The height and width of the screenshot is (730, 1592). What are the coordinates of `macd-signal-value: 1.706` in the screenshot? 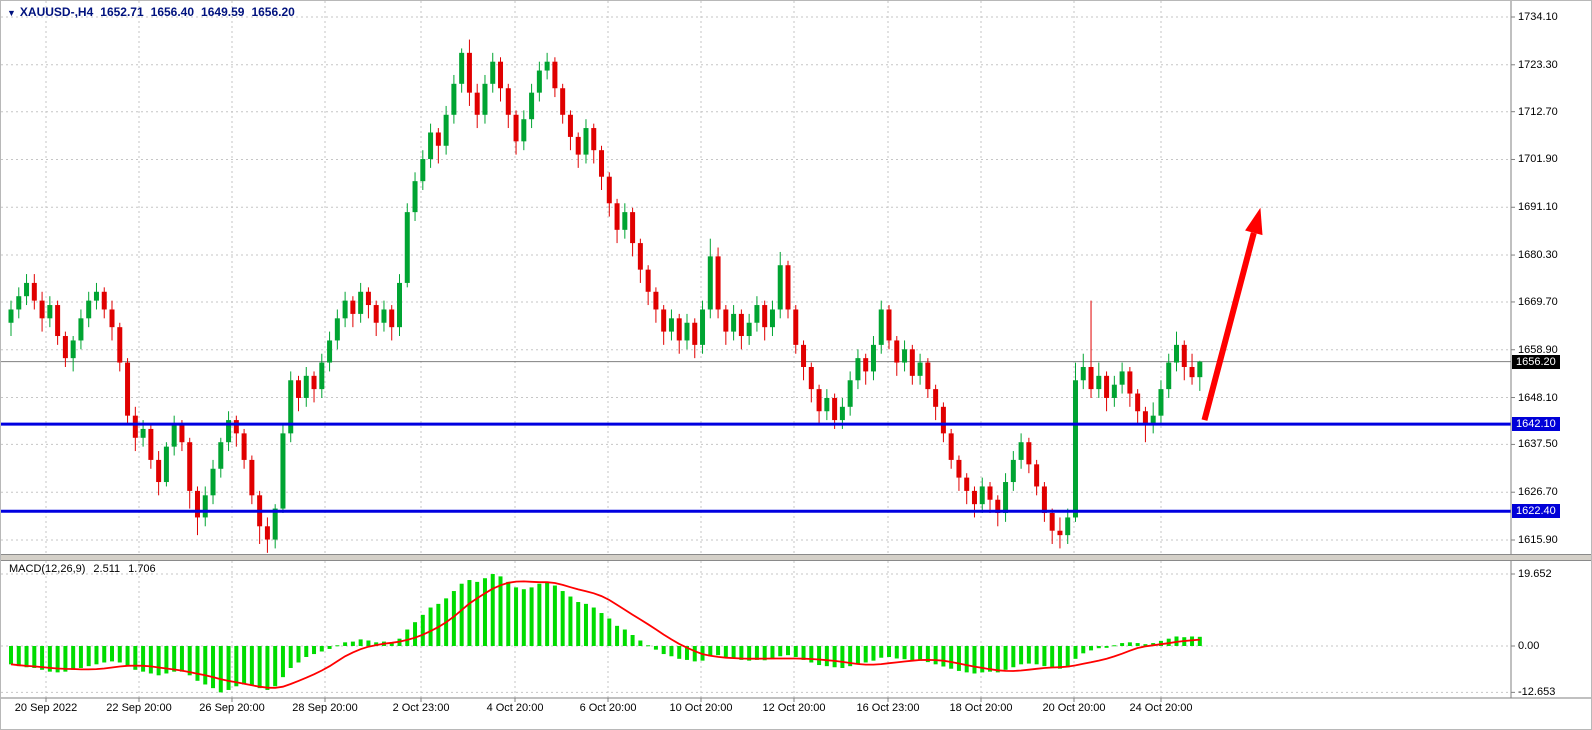 It's located at (142, 569).